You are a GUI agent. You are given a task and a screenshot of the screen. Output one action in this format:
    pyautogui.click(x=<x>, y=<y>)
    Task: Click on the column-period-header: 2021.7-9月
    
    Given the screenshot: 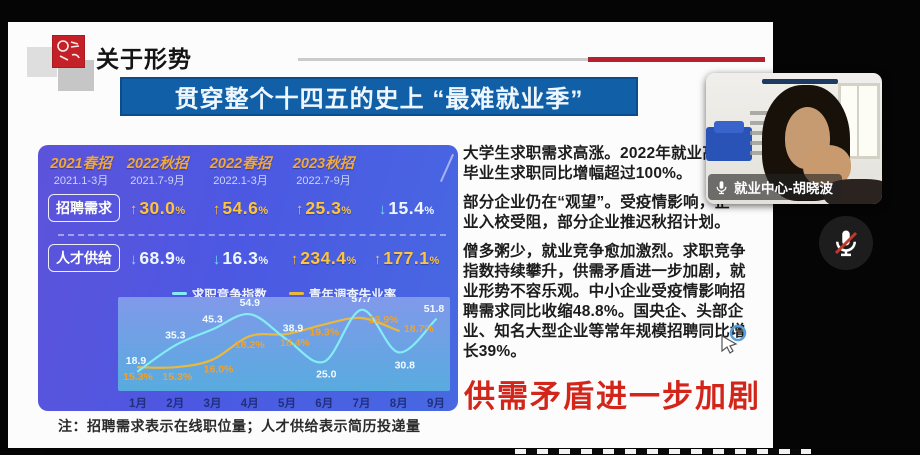 What is the action you would take?
    pyautogui.click(x=157, y=181)
    